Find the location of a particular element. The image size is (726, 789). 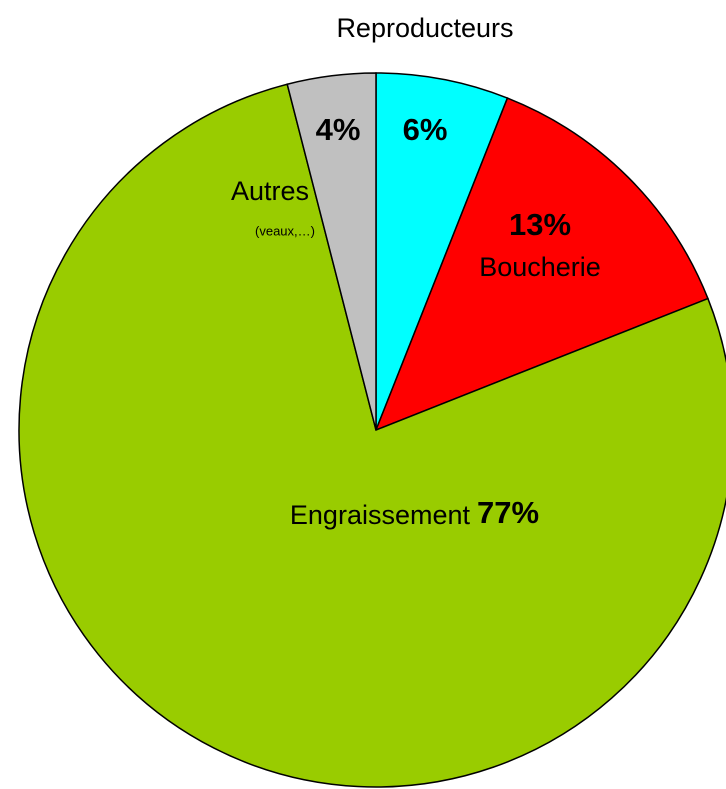

value-label: 4% is located at coordinates (338, 129).